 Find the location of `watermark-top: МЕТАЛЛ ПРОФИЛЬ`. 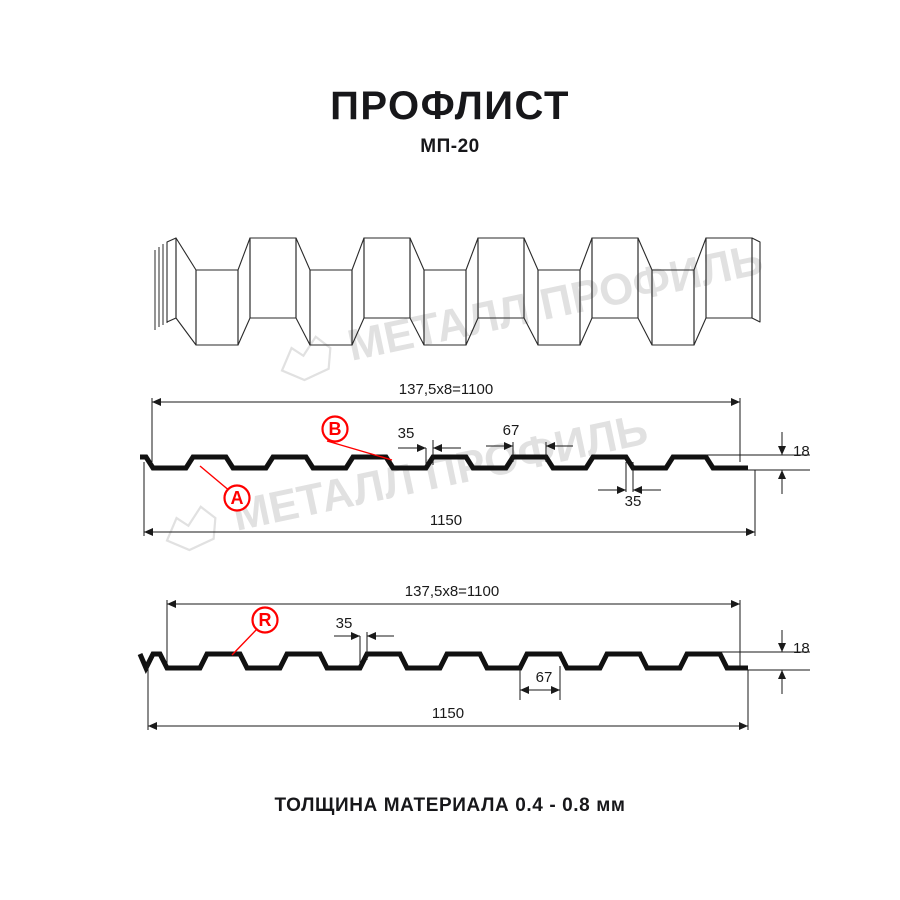

watermark-top: МЕТАЛЛ ПРОФИЛЬ is located at coordinates (521, 310).